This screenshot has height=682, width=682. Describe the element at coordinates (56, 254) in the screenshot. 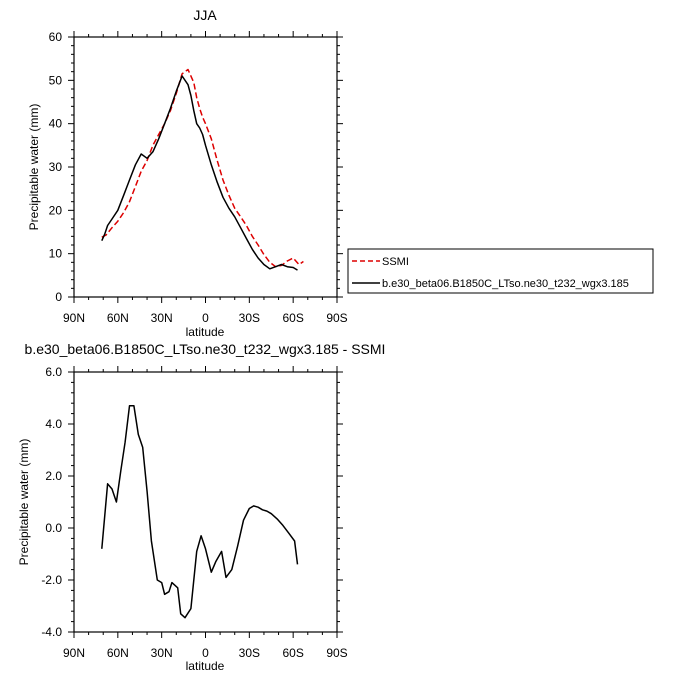

I see `y-tick-label: 10` at that location.